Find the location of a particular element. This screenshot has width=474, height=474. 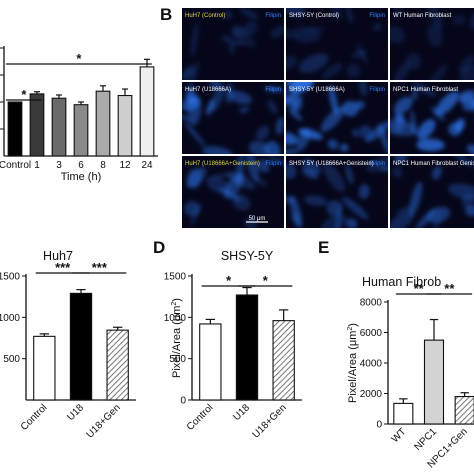

panel-label-d: D is located at coordinates (159, 247).